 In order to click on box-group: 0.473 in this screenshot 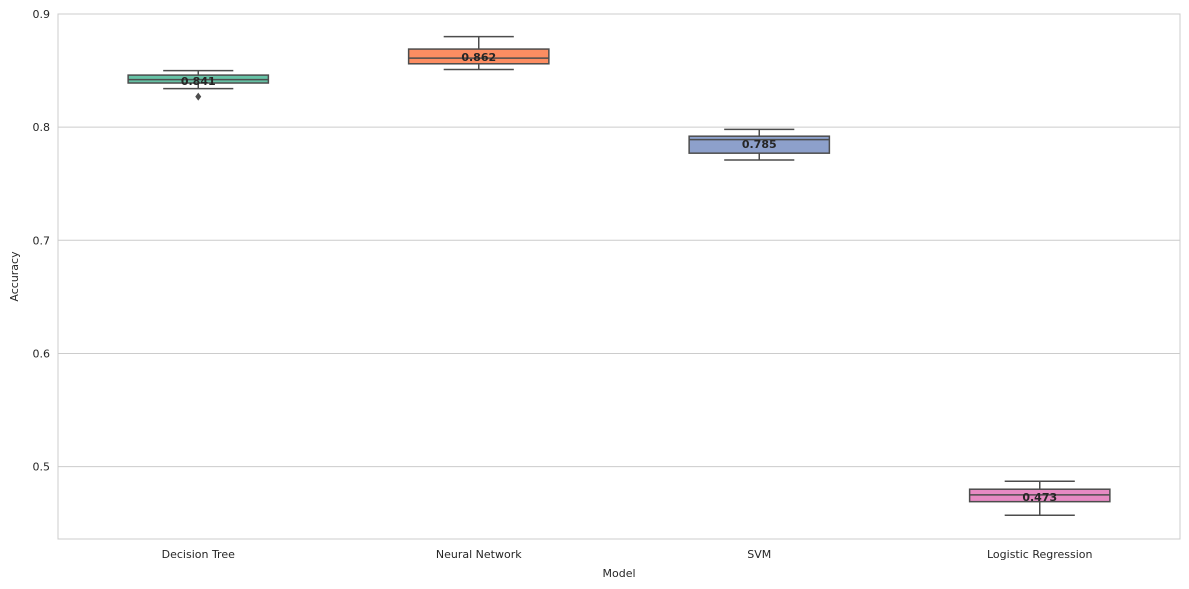, I will do `click(1039, 498)`.